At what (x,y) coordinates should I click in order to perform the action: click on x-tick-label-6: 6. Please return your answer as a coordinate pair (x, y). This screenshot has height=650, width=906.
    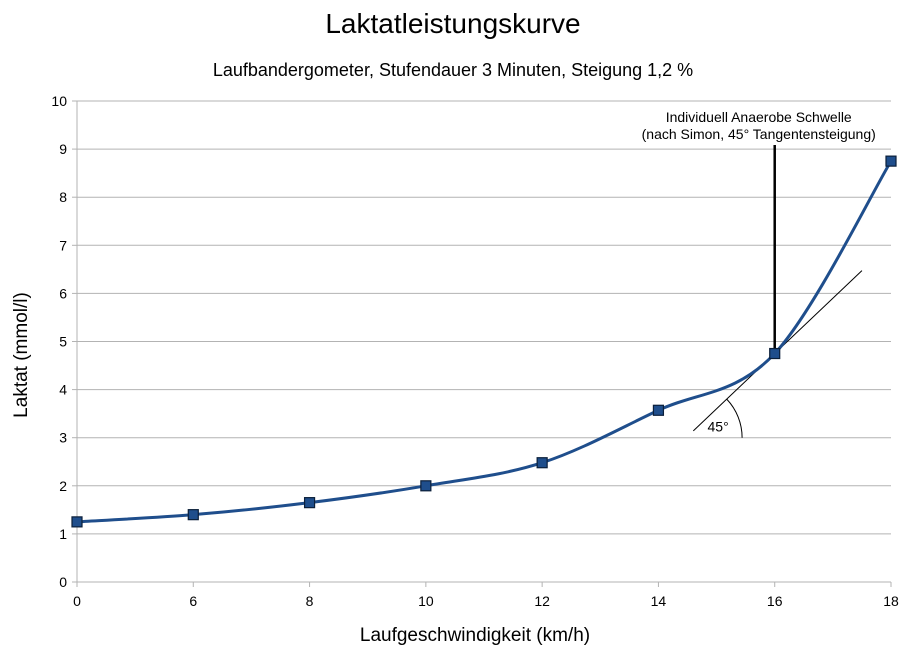
    Looking at the image, I should click on (193, 601).